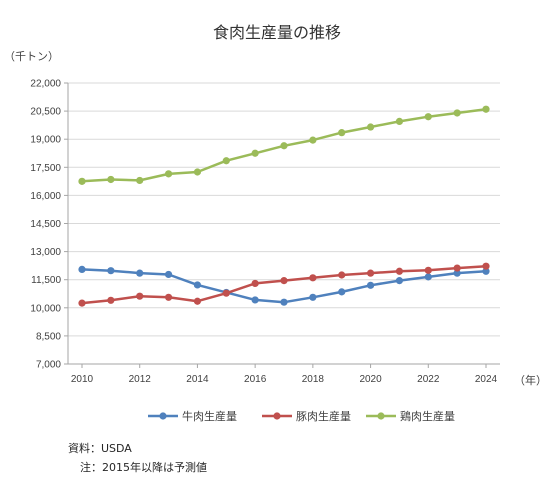 The height and width of the screenshot is (485, 554). I want to click on x-tick-label: 2014, so click(197, 379).